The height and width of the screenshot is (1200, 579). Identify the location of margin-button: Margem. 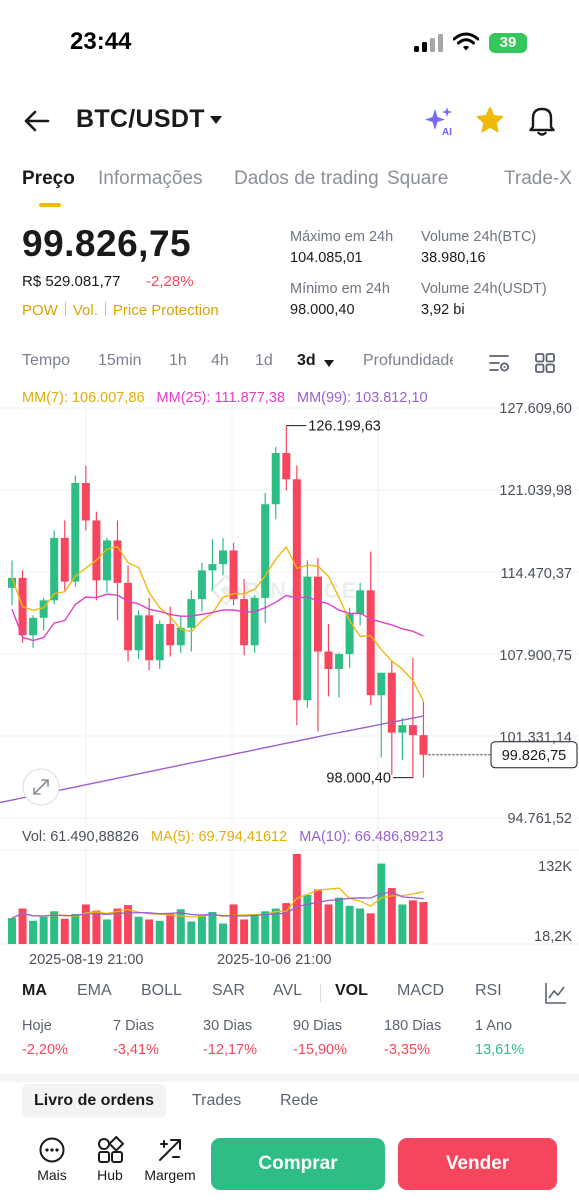
(170, 1159).